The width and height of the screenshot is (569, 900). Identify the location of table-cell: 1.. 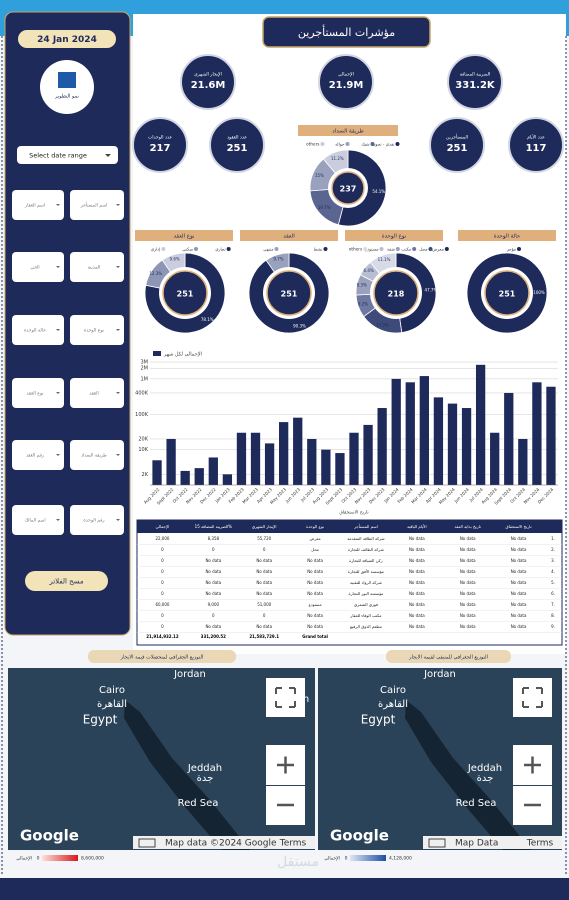
(553, 538).